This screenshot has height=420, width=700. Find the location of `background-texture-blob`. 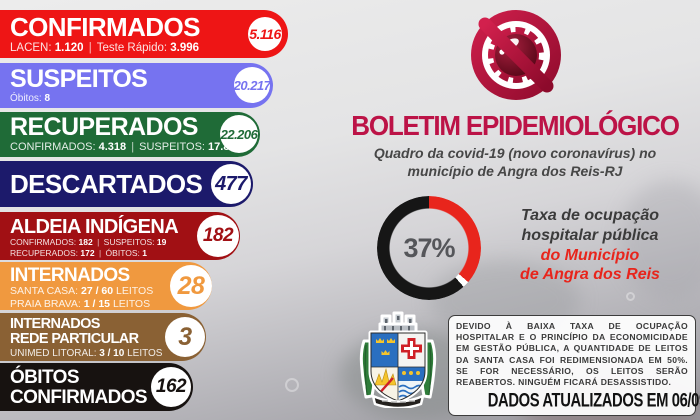

background-texture-blob is located at coordinates (660, 240).